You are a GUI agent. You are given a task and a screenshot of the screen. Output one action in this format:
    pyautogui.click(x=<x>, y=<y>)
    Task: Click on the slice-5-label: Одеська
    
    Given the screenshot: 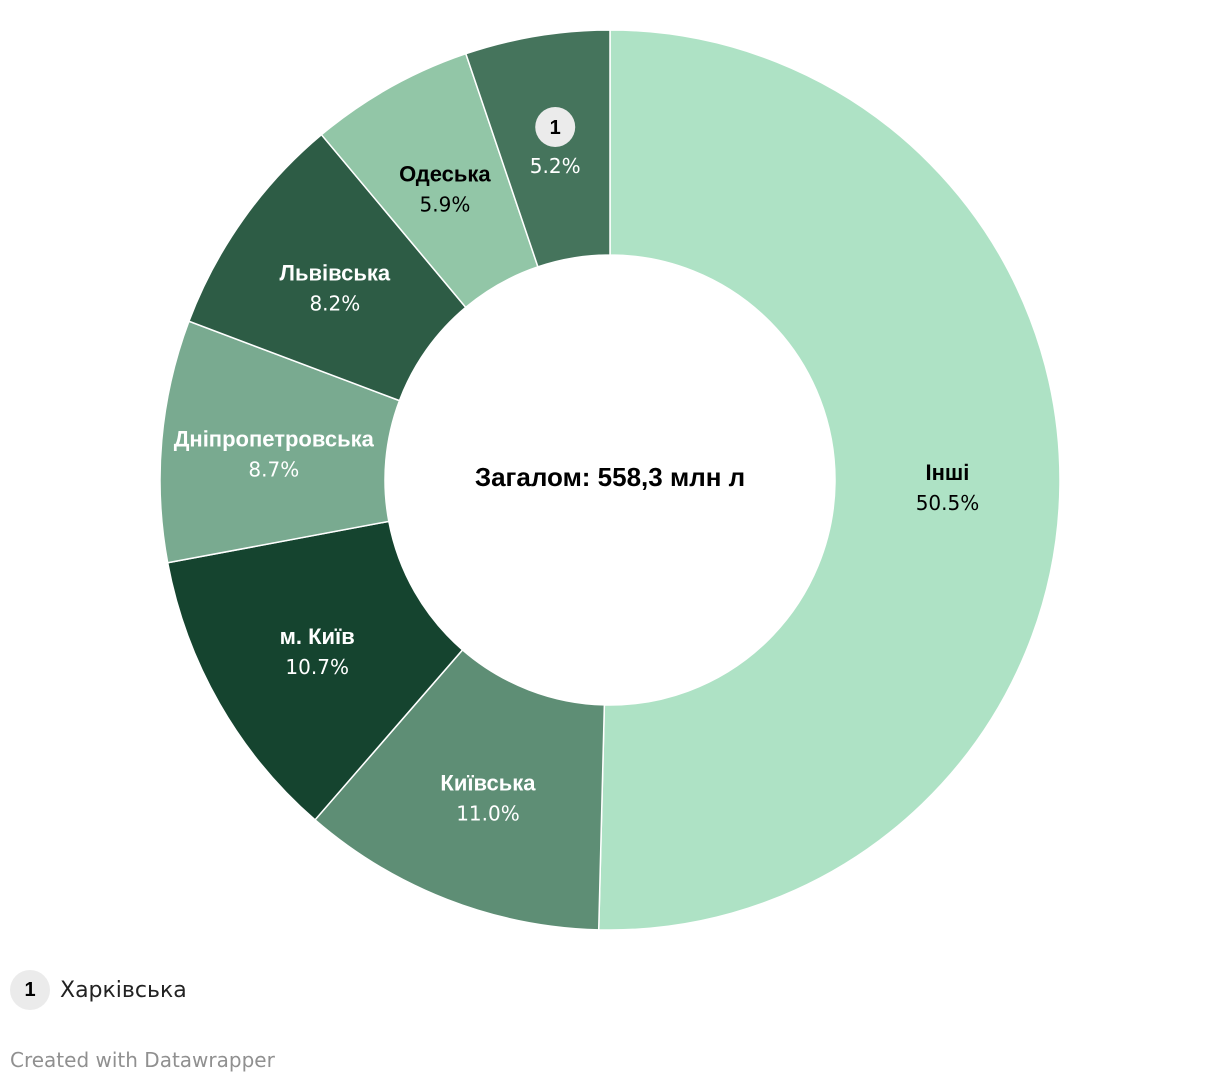 What is the action you would take?
    pyautogui.click(x=445, y=174)
    